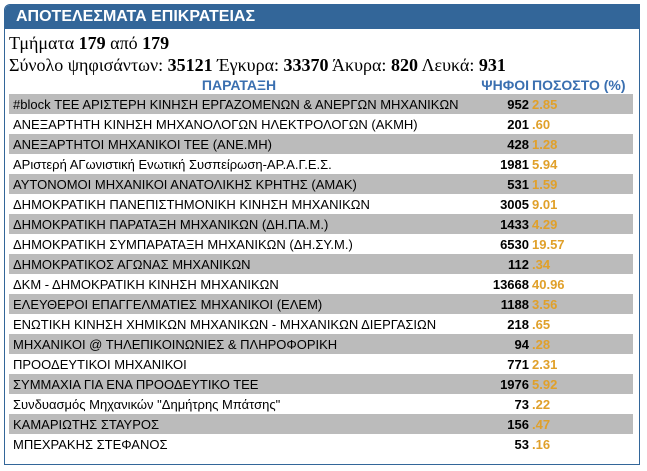 This screenshot has height=471, width=647. I want to click on party-name: ΚΑΜΑΡΙΩΤΗΣ ΣΤΑΥΡΟΣ, so click(239, 424).